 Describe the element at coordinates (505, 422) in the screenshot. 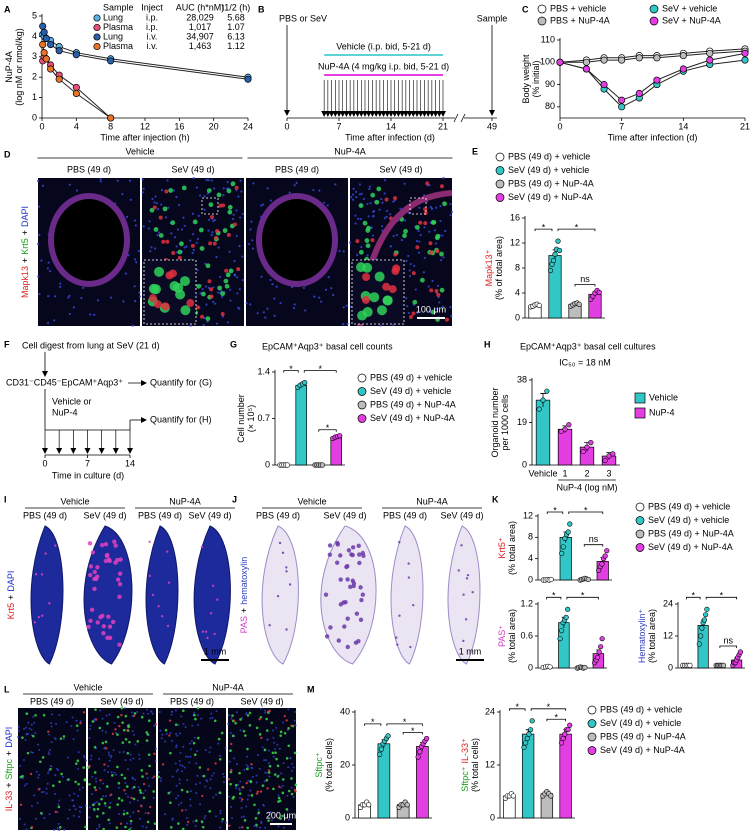

I see `y-axis-label: per 1000 cells` at that location.